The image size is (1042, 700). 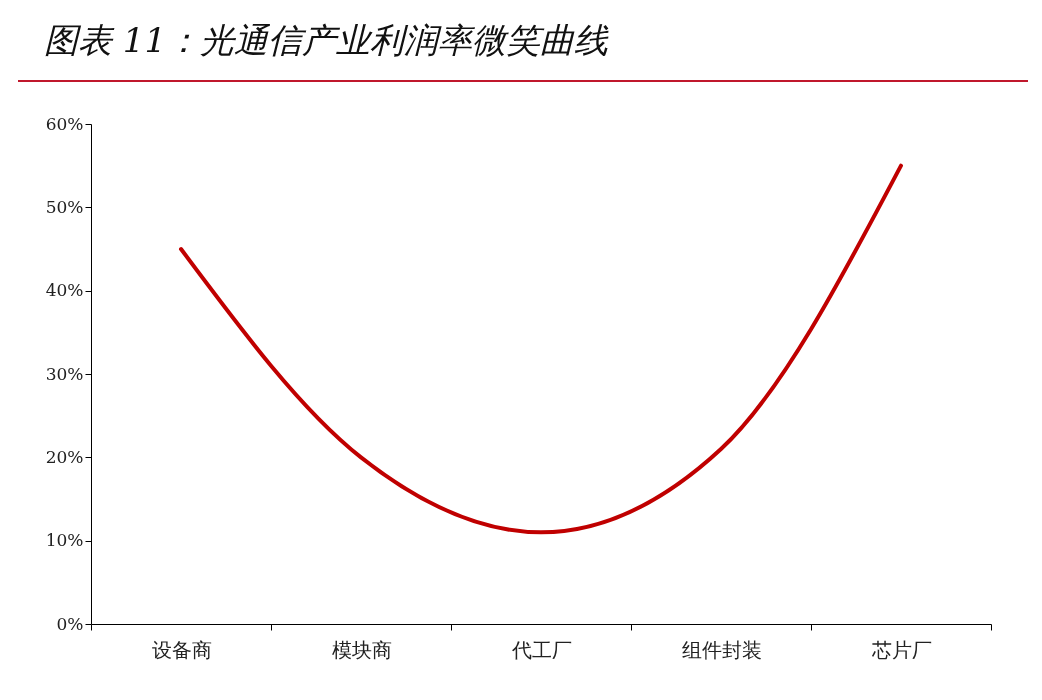 What do you see at coordinates (64, 123) in the screenshot?
I see `y-tick-label: 60%` at bounding box center [64, 123].